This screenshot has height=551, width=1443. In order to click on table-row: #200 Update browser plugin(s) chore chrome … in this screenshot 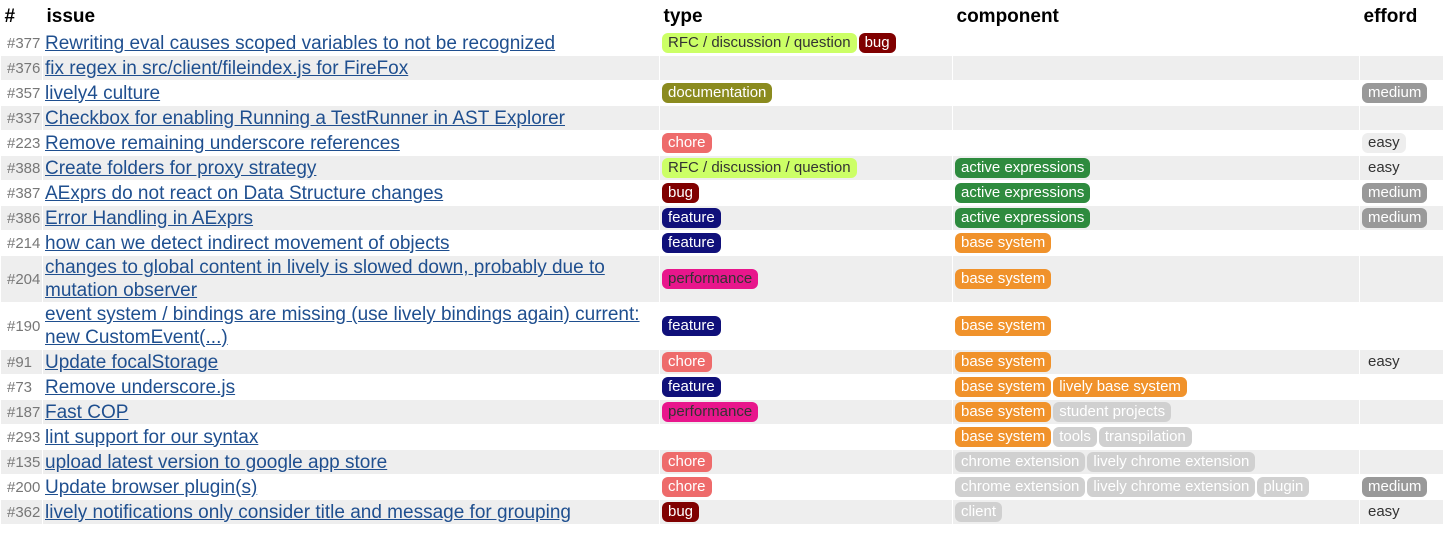, I will do `click(721, 487)`.